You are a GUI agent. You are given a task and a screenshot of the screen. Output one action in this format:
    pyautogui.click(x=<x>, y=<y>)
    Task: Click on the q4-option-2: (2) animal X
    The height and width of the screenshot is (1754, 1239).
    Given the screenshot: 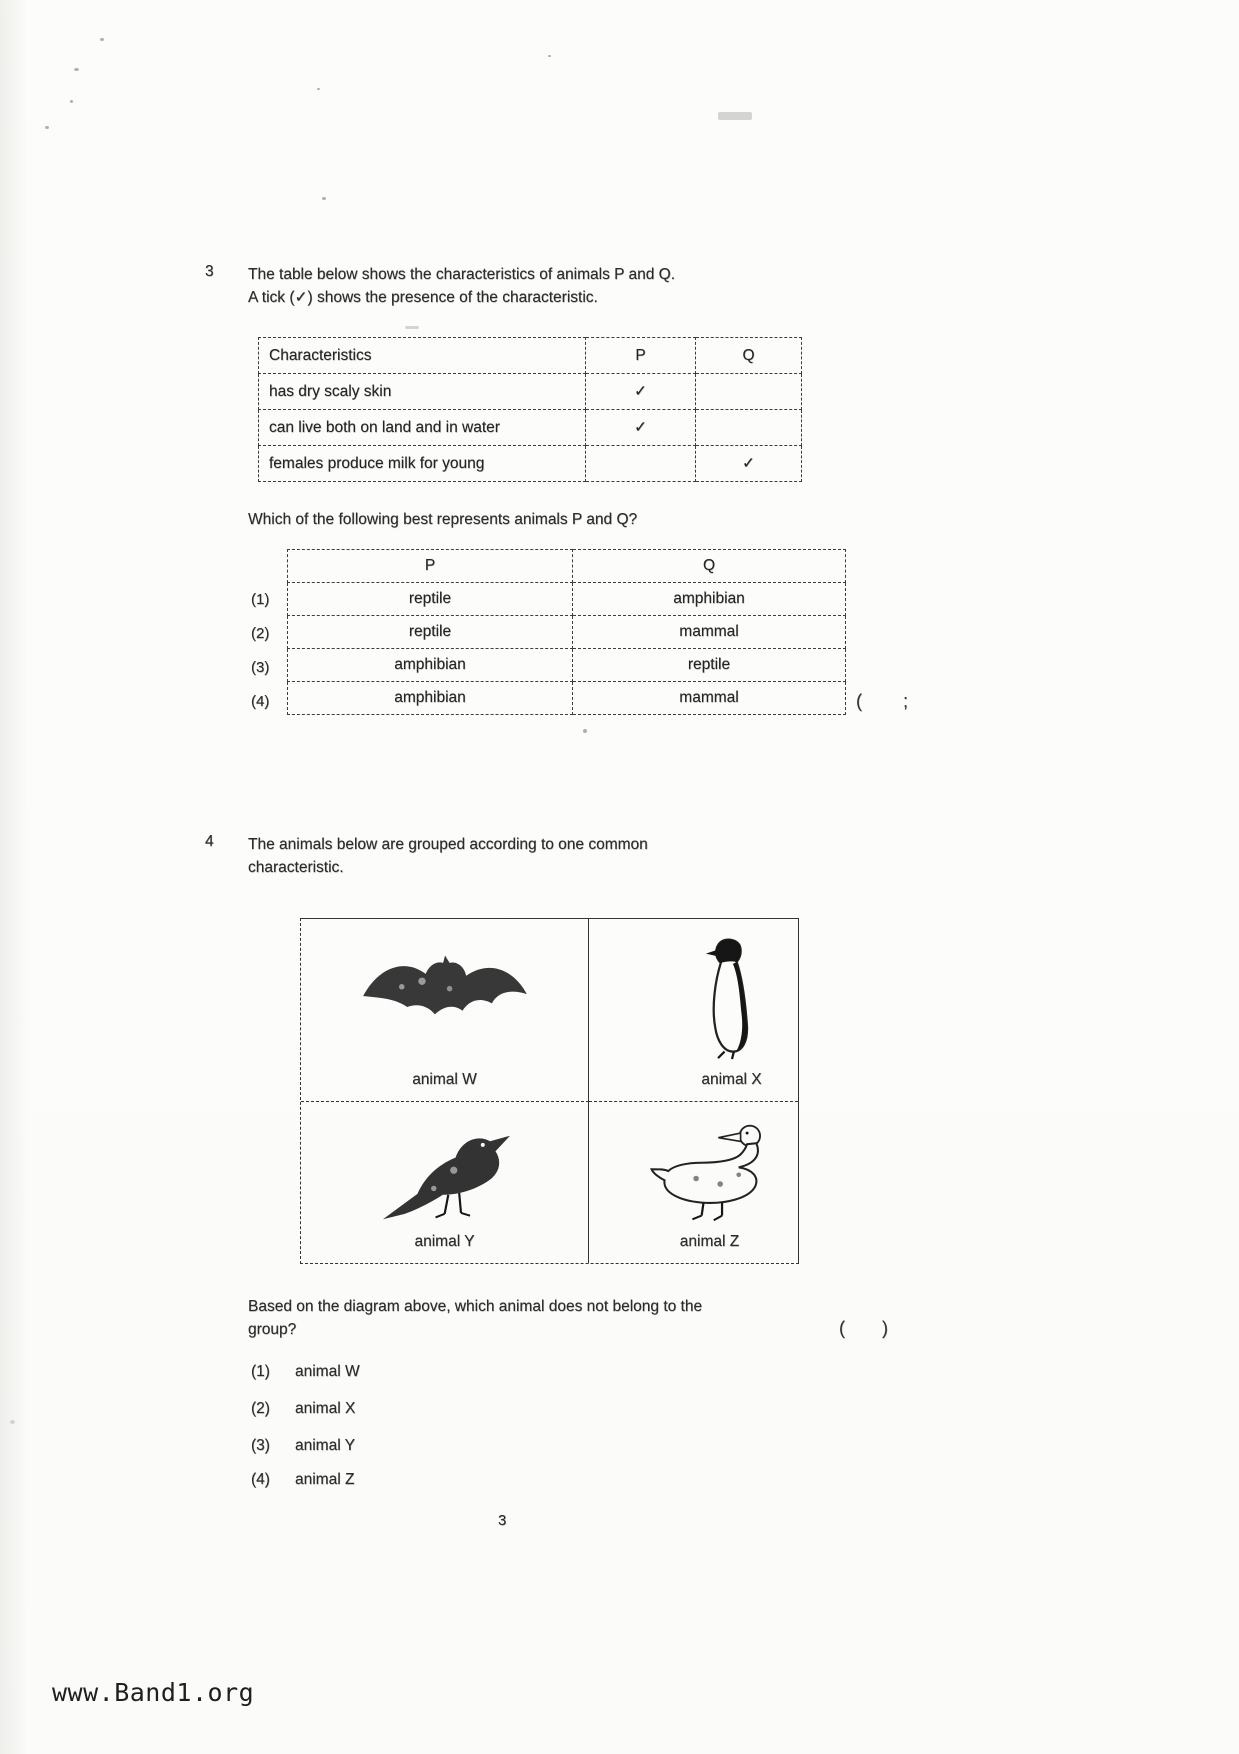 What is the action you would take?
    pyautogui.click(x=303, y=1409)
    